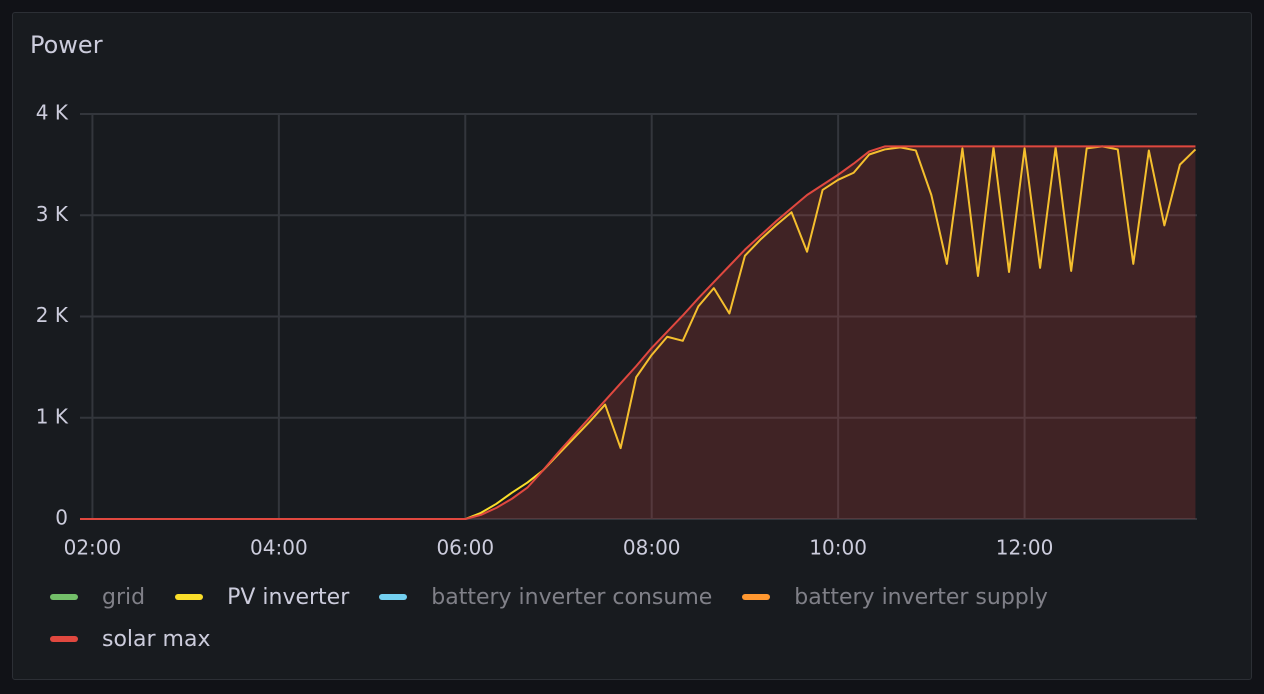 Image resolution: width=1264 pixels, height=694 pixels. What do you see at coordinates (61, 518) in the screenshot?
I see `y-tick-label: 0` at bounding box center [61, 518].